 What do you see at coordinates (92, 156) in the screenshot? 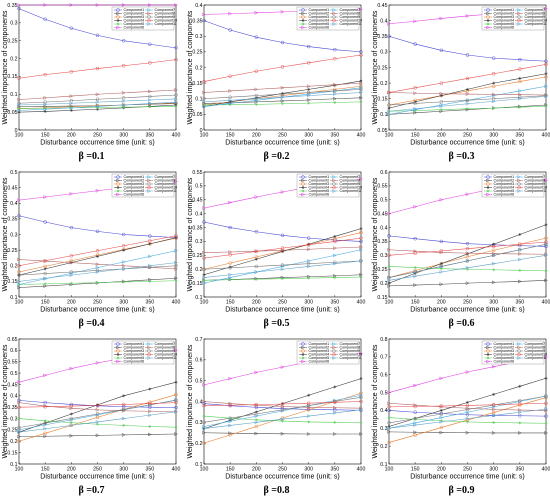
I see `subplot-caption: β =0.1` at bounding box center [92, 156].